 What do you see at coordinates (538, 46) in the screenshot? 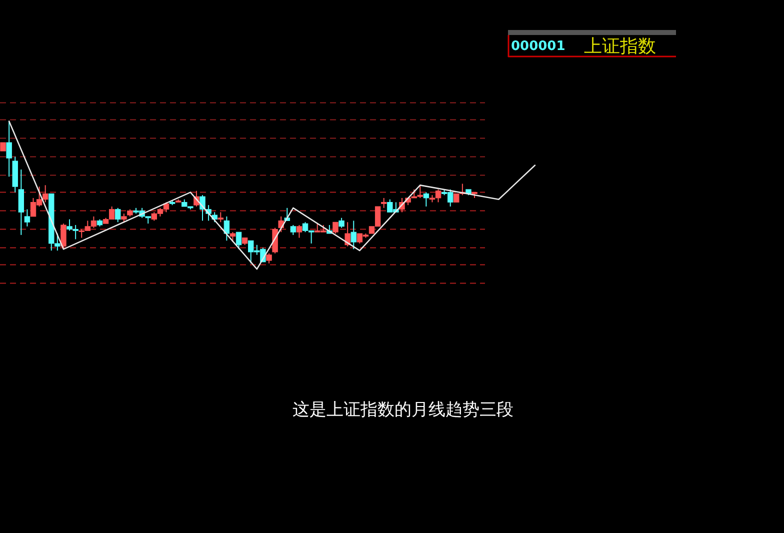
I see `title: 000001` at bounding box center [538, 46].